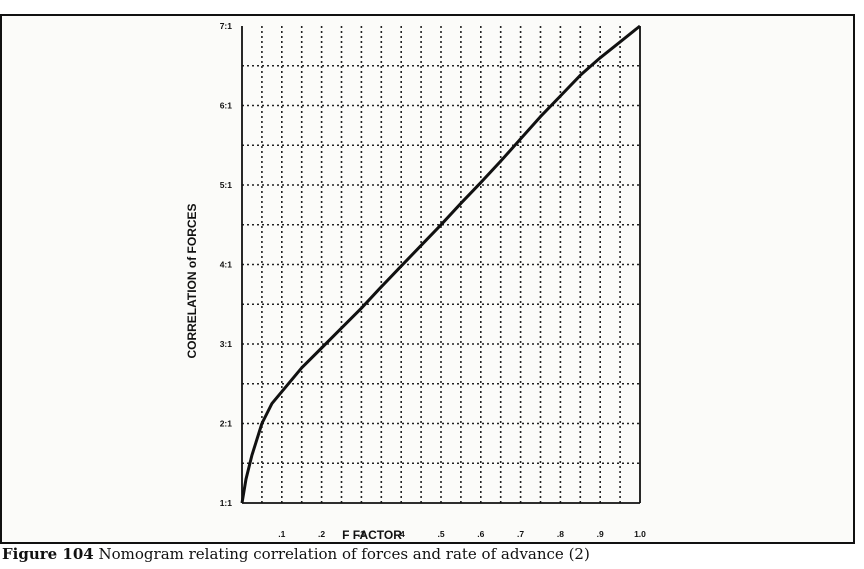 Image resolution: width=864 pixels, height=569 pixels. Describe the element at coordinates (48, 554) in the screenshot. I see `figure-number: Figure 104` at that location.